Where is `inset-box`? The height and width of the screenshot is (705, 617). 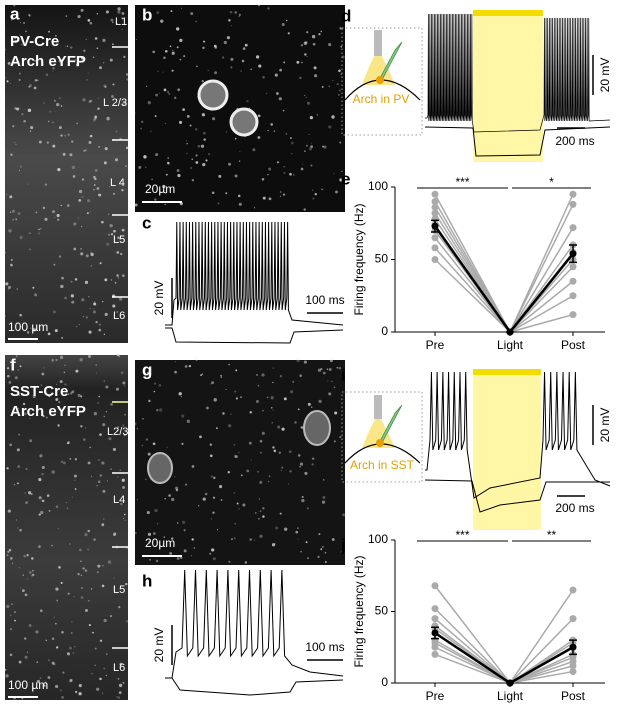 inset-box is located at coordinates (382, 437).